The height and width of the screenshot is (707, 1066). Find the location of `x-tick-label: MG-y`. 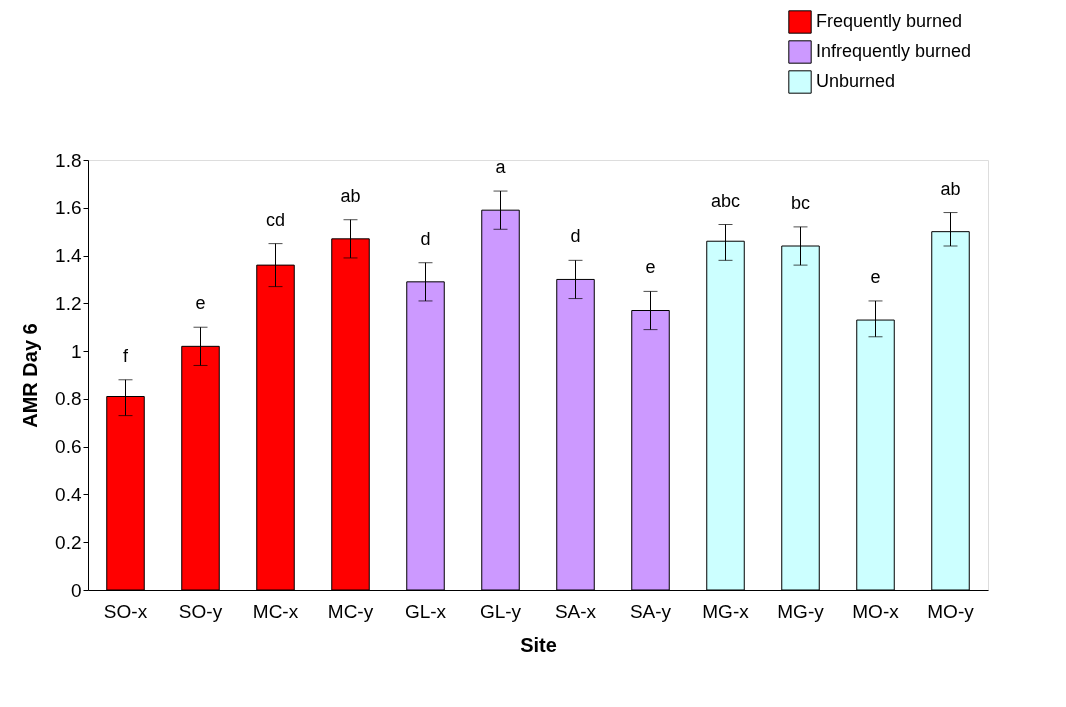

x-tick-label: MG-y is located at coordinates (801, 611).